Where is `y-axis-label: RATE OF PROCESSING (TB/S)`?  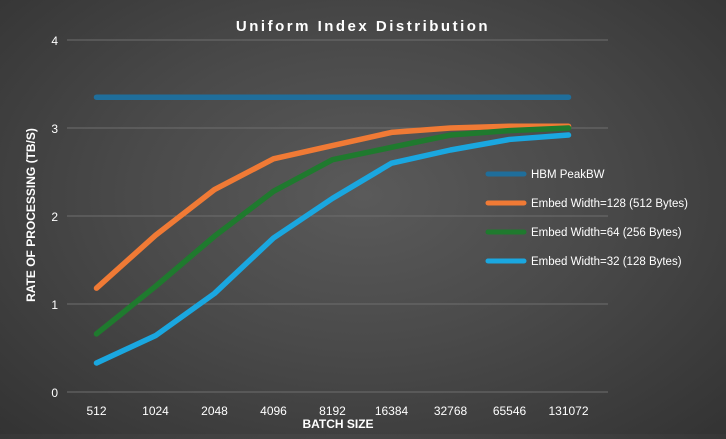
y-axis-label: RATE OF PROCESSING (TB/S) is located at coordinates (31, 215).